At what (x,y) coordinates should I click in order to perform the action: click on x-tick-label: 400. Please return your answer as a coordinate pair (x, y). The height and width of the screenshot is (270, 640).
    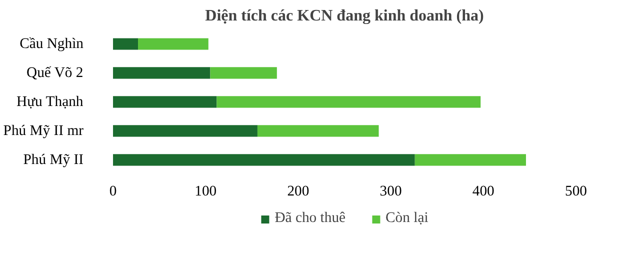
    Looking at the image, I should click on (483, 191).